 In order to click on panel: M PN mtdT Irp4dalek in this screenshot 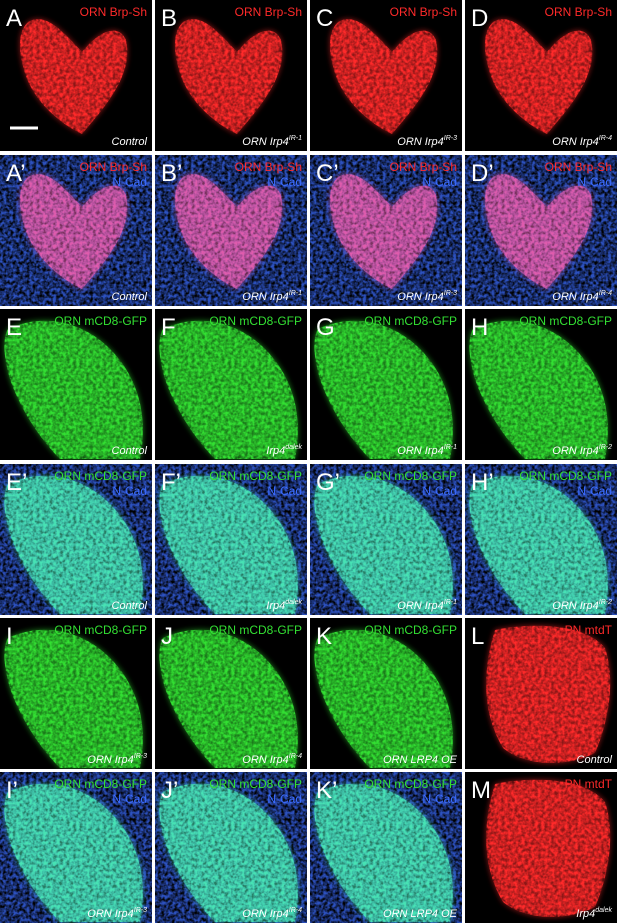, I will do `click(541, 847)`.